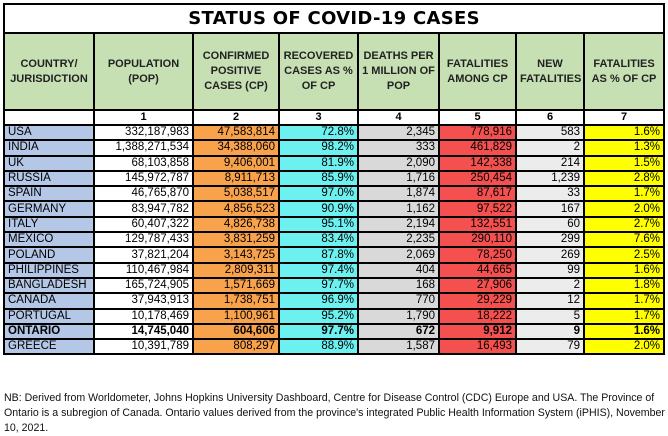  I want to click on cell-fatalities: 250,454, so click(477, 178).